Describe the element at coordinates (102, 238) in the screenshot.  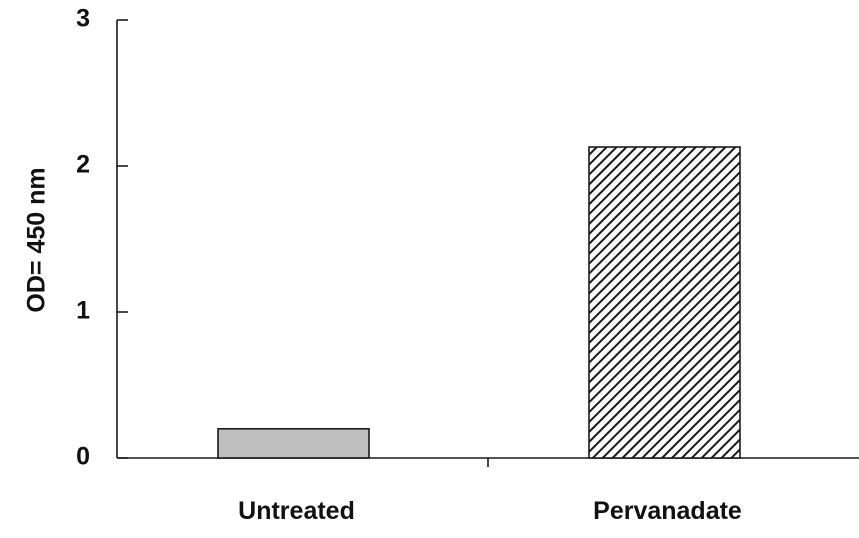
I see `y-axis-ticks: 0 1 2 3` at that location.